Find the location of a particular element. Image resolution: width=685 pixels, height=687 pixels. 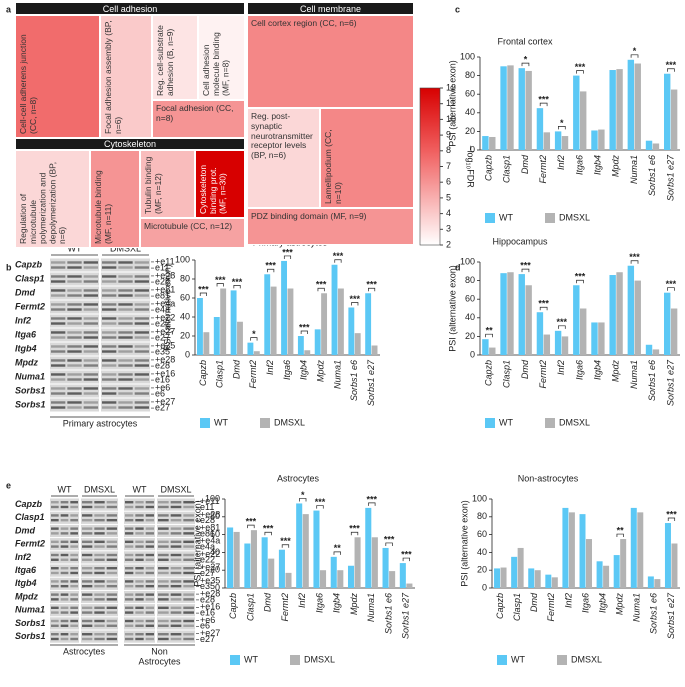

treemap-tile: Microtubule binding (MF, n=11) is located at coordinates (115, 199).